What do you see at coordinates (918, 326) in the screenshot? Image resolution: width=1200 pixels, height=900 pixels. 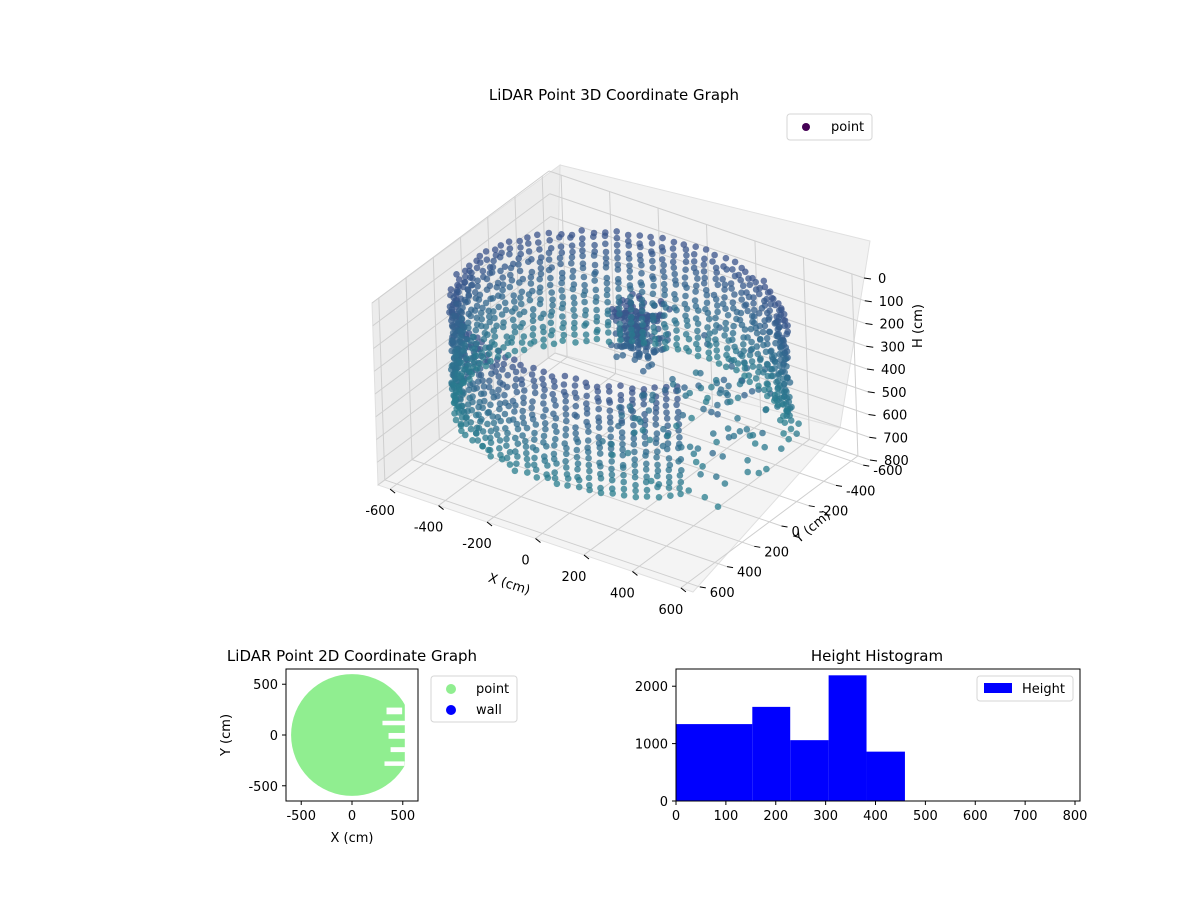 I see `z-axis-label-3d: H (cm)` at bounding box center [918, 326].